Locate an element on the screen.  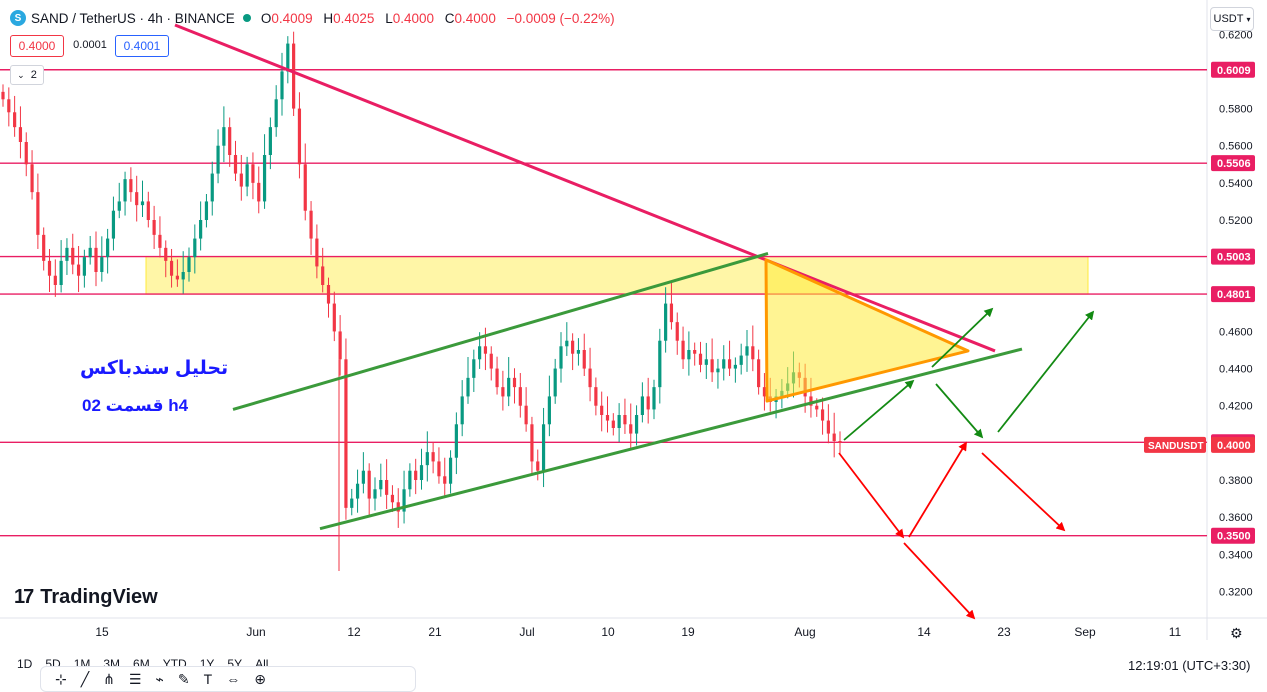
current-price-label: 0.4000 is located at coordinates (1234, 446).